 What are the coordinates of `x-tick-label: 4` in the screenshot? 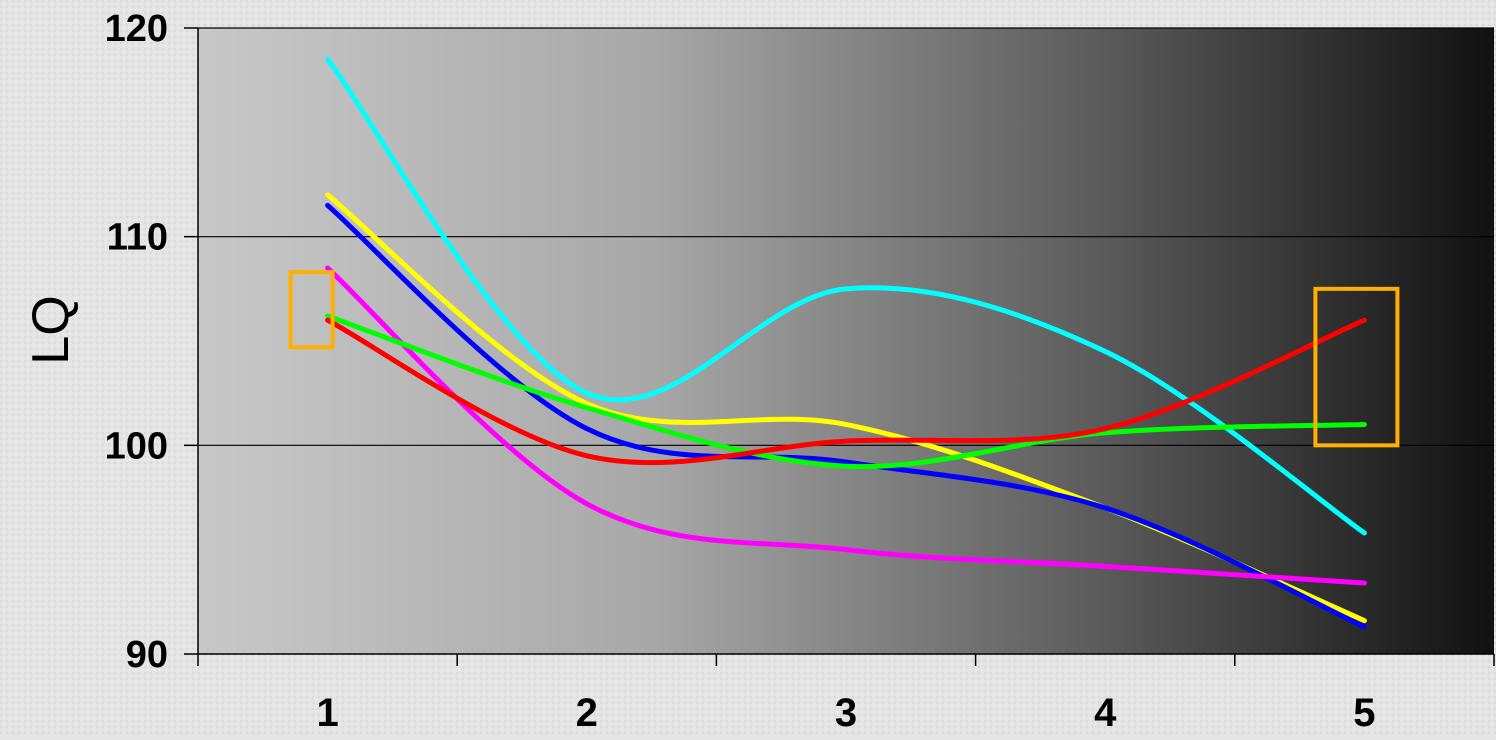 It's located at (1105, 713).